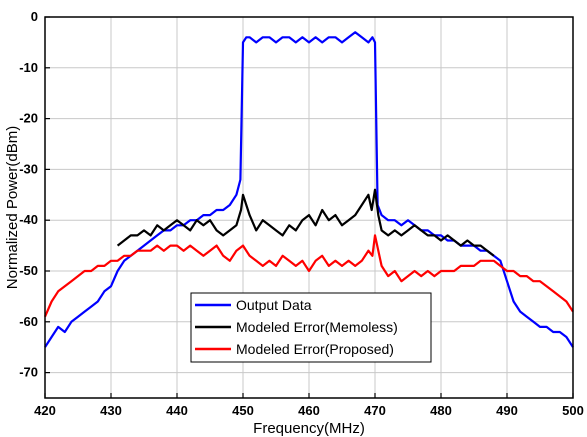 The width and height of the screenshot is (587, 437). What do you see at coordinates (177, 410) in the screenshot?
I see `x-tick-label: 440` at bounding box center [177, 410].